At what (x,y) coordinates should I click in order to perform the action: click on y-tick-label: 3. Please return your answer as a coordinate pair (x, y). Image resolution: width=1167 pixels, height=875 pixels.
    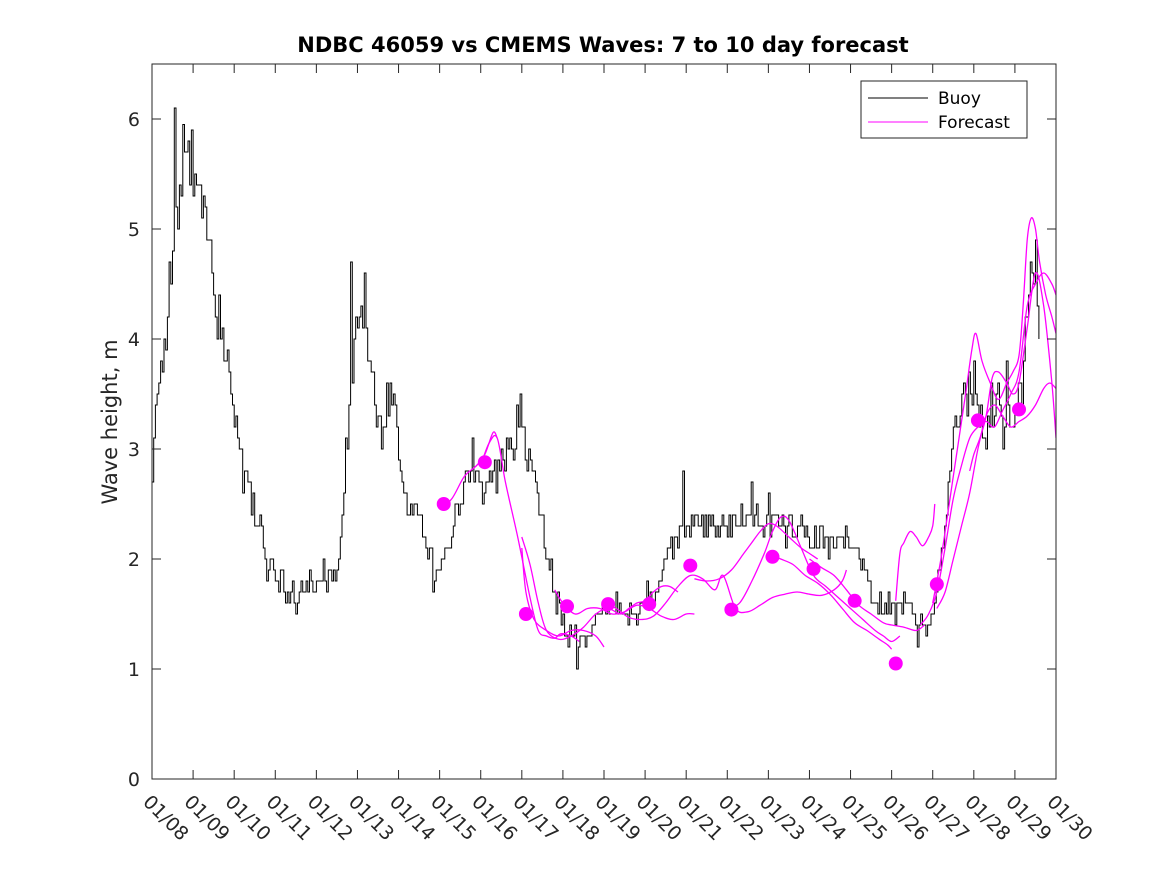
    Looking at the image, I should click on (134, 450).